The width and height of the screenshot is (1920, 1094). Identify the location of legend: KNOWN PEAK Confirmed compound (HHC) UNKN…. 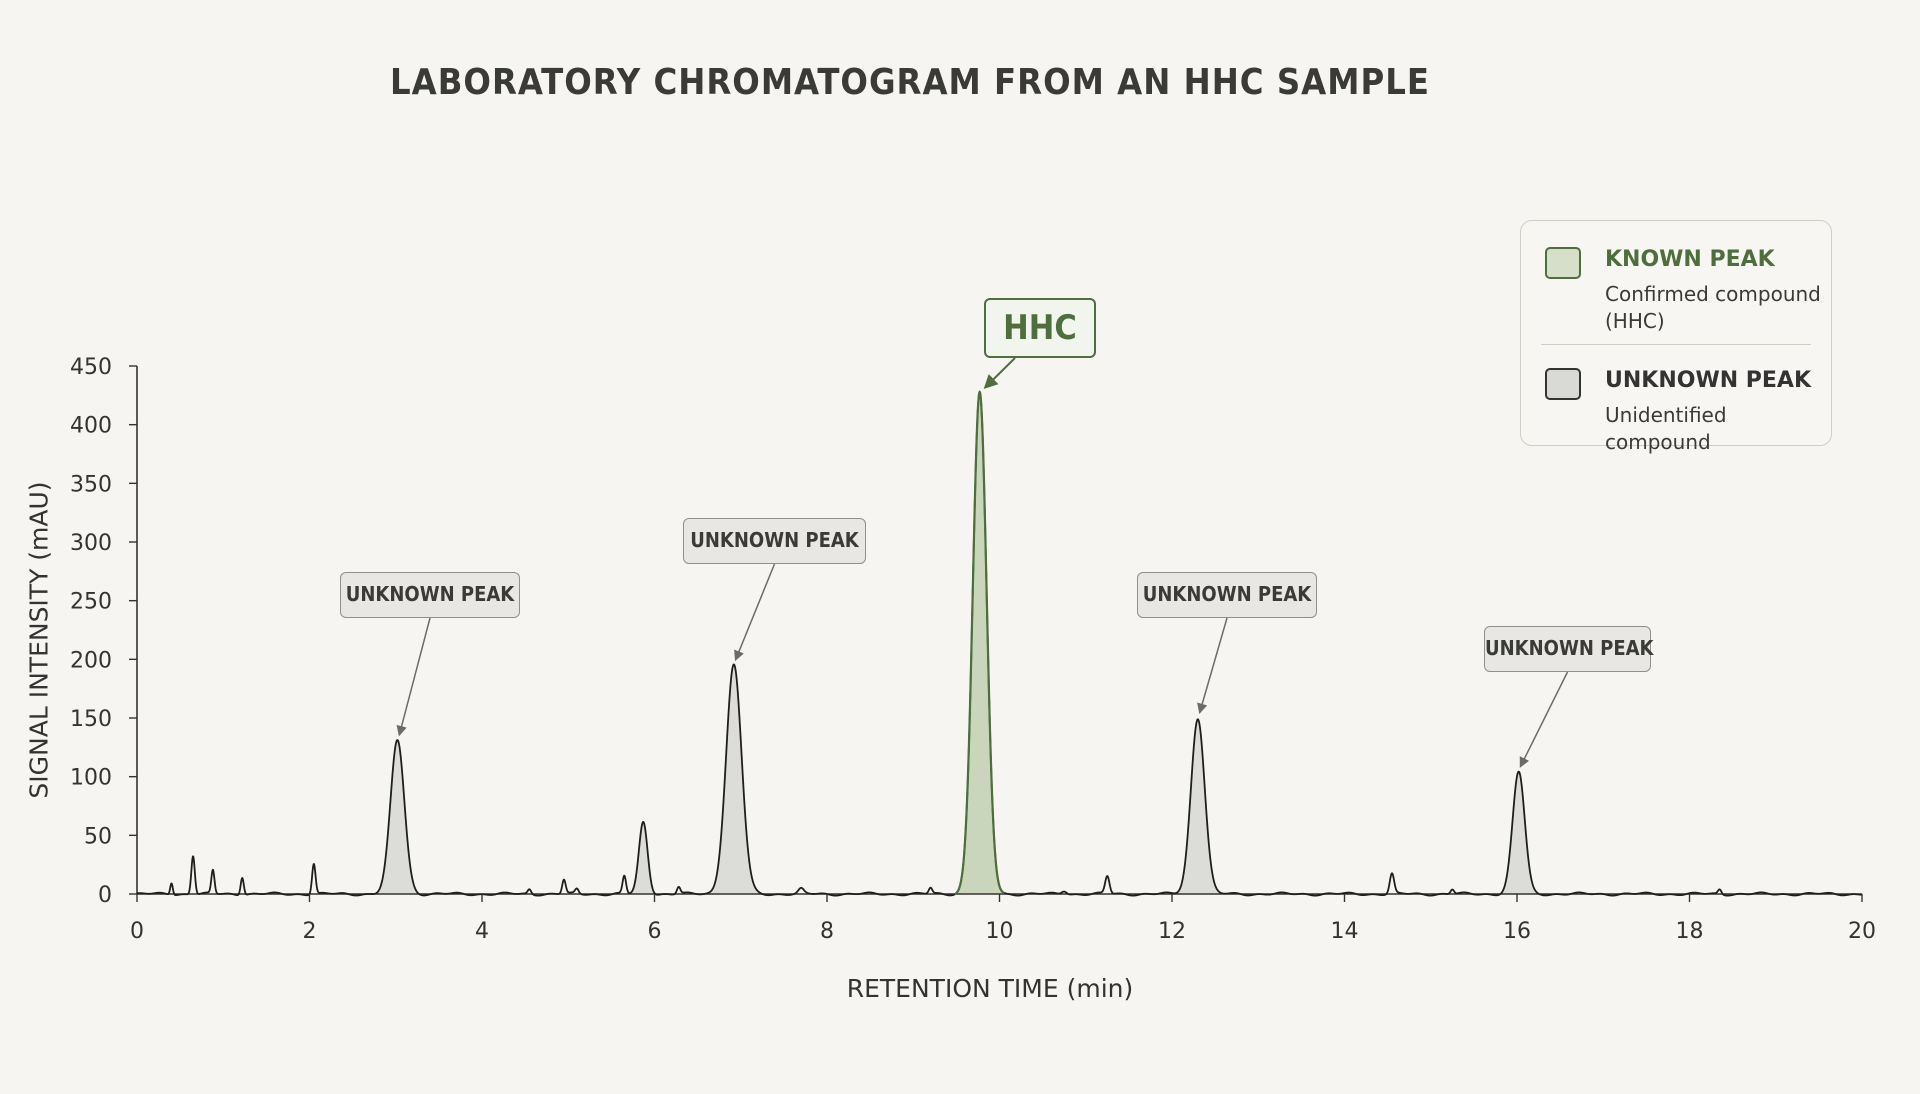
(1676, 337).